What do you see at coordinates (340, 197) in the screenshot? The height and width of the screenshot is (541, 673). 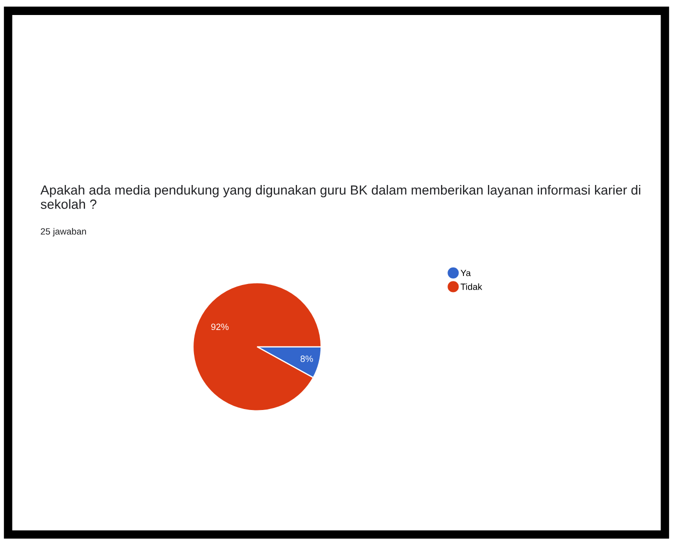 I see `chart-title: Apakah ada media pendukung yang digunakan guru BK dalam memberikan layanan informasi karier di sekolah ?` at bounding box center [340, 197].